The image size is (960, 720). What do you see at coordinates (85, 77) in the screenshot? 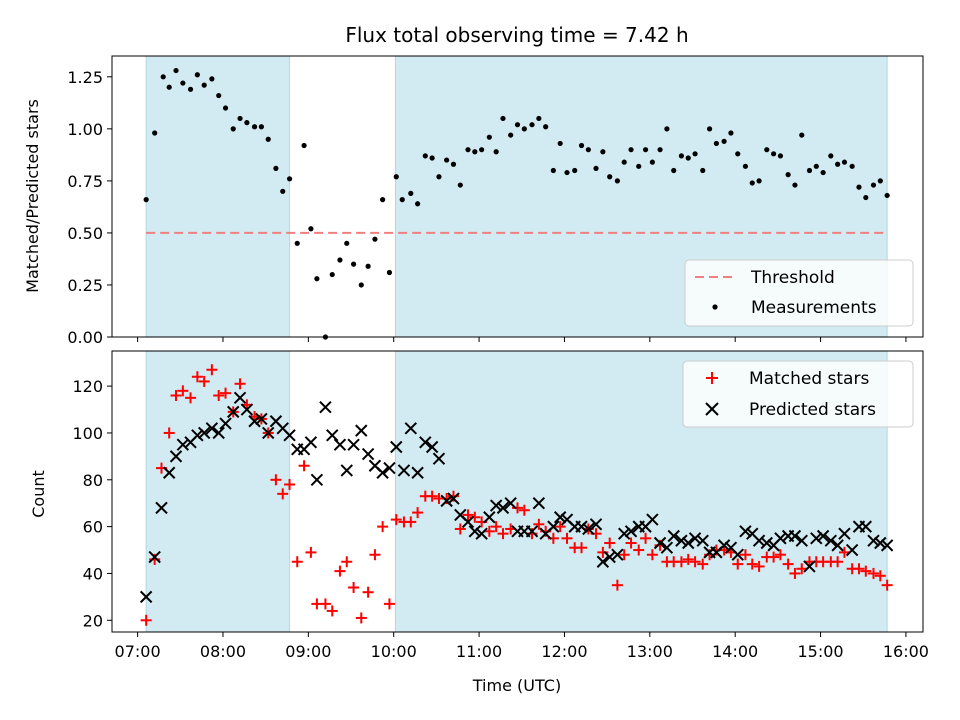
I see `top-y-tick-label: 1.25` at bounding box center [85, 77].